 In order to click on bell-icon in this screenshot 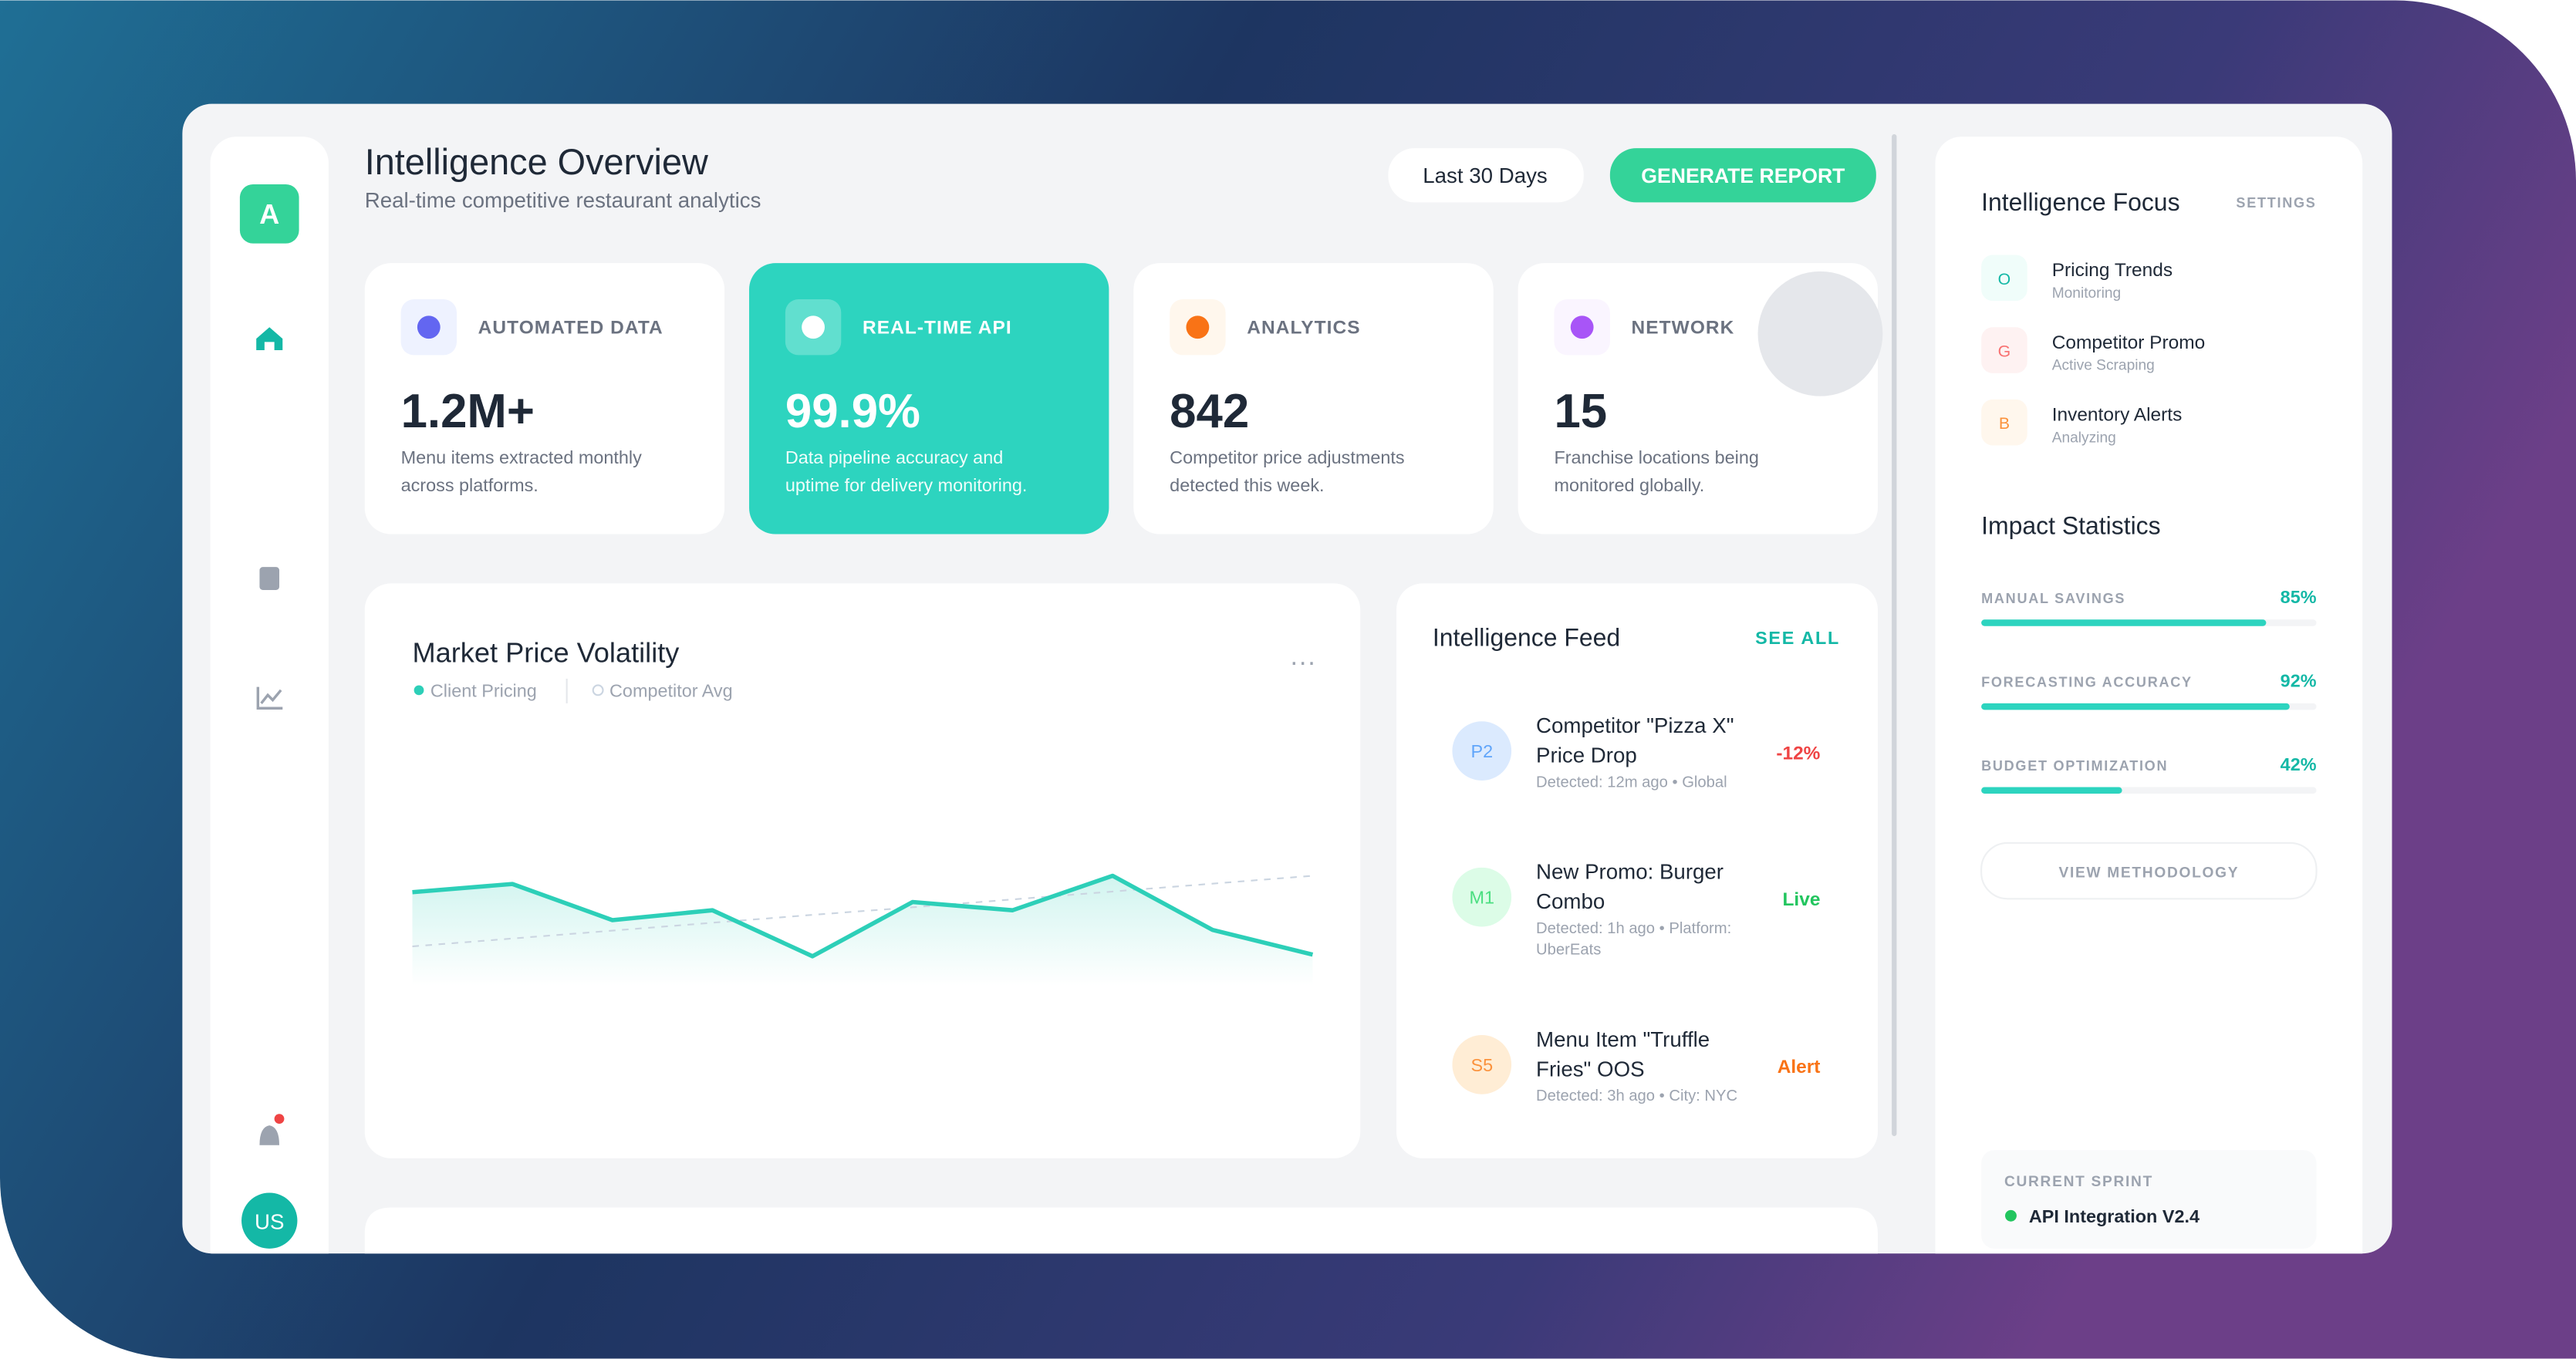, I will do `click(269, 1135)`.